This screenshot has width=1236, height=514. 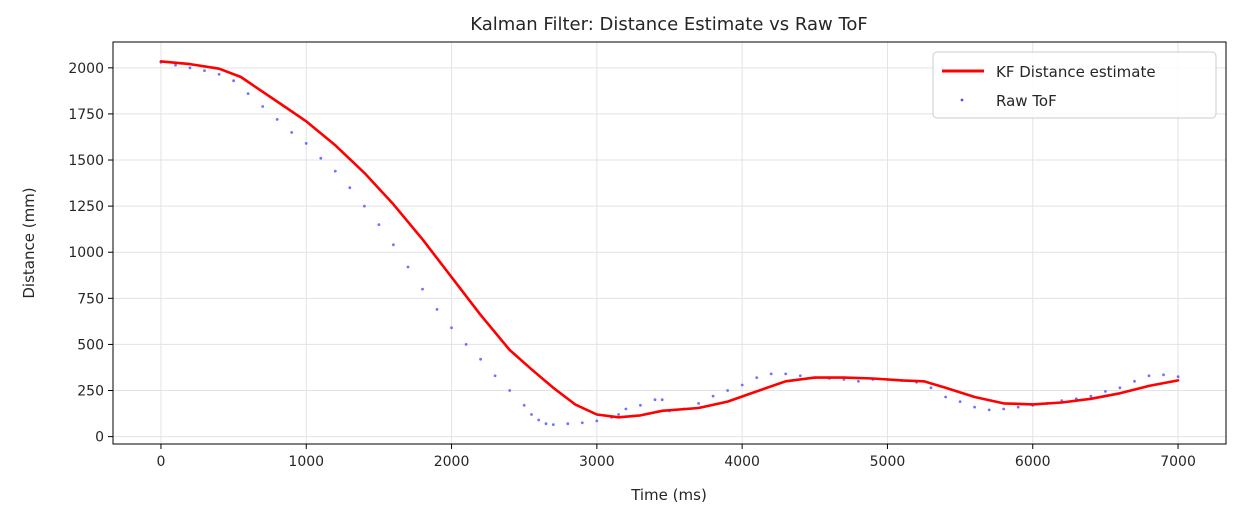 I want to click on y-tick-label: 750, so click(x=90, y=299).